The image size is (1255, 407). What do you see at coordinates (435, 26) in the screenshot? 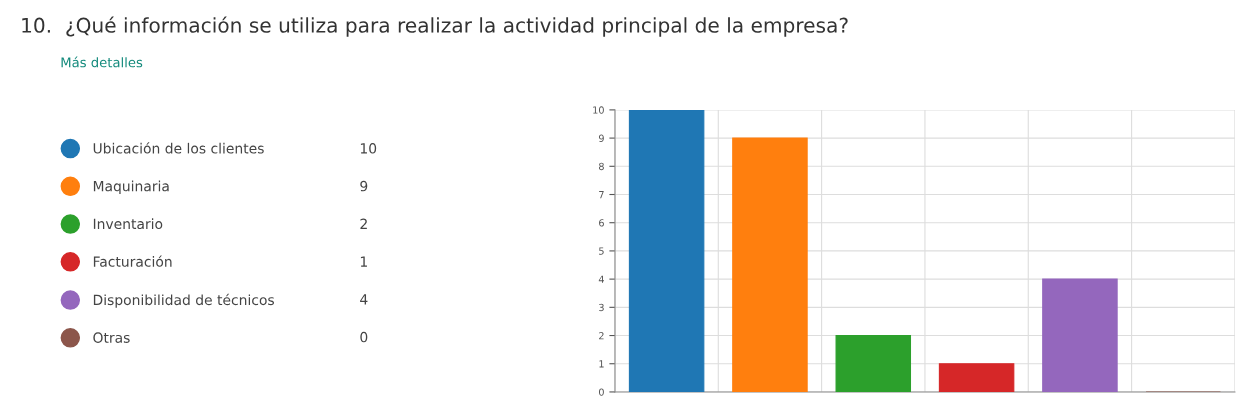
I see `text: 10. ¿Qué información se utiliza para realizar la actividad principal de la empresa?` at bounding box center [435, 26].